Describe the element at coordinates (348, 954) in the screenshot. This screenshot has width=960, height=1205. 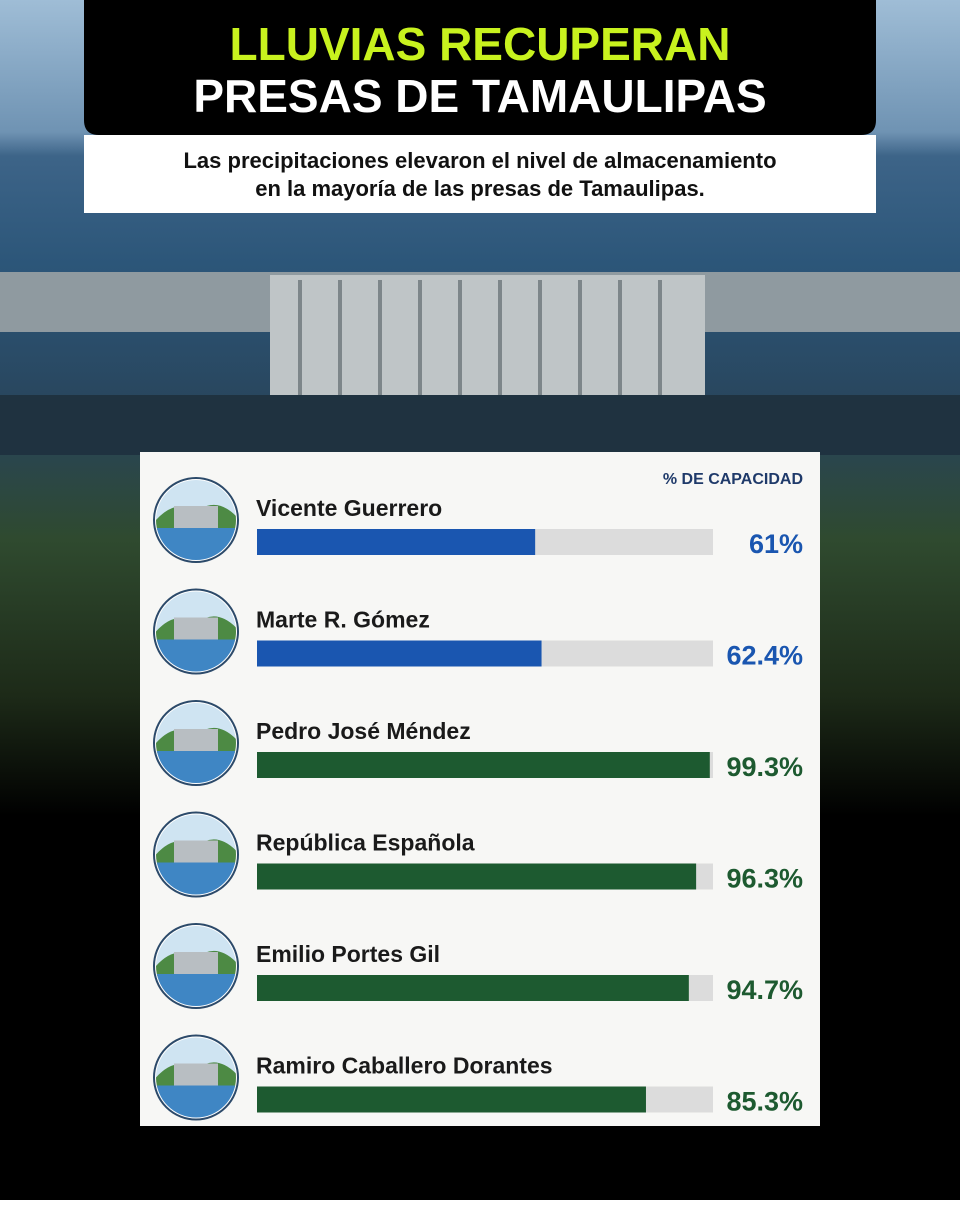
I see `dam-name: Emilio Portes Gil` at that location.